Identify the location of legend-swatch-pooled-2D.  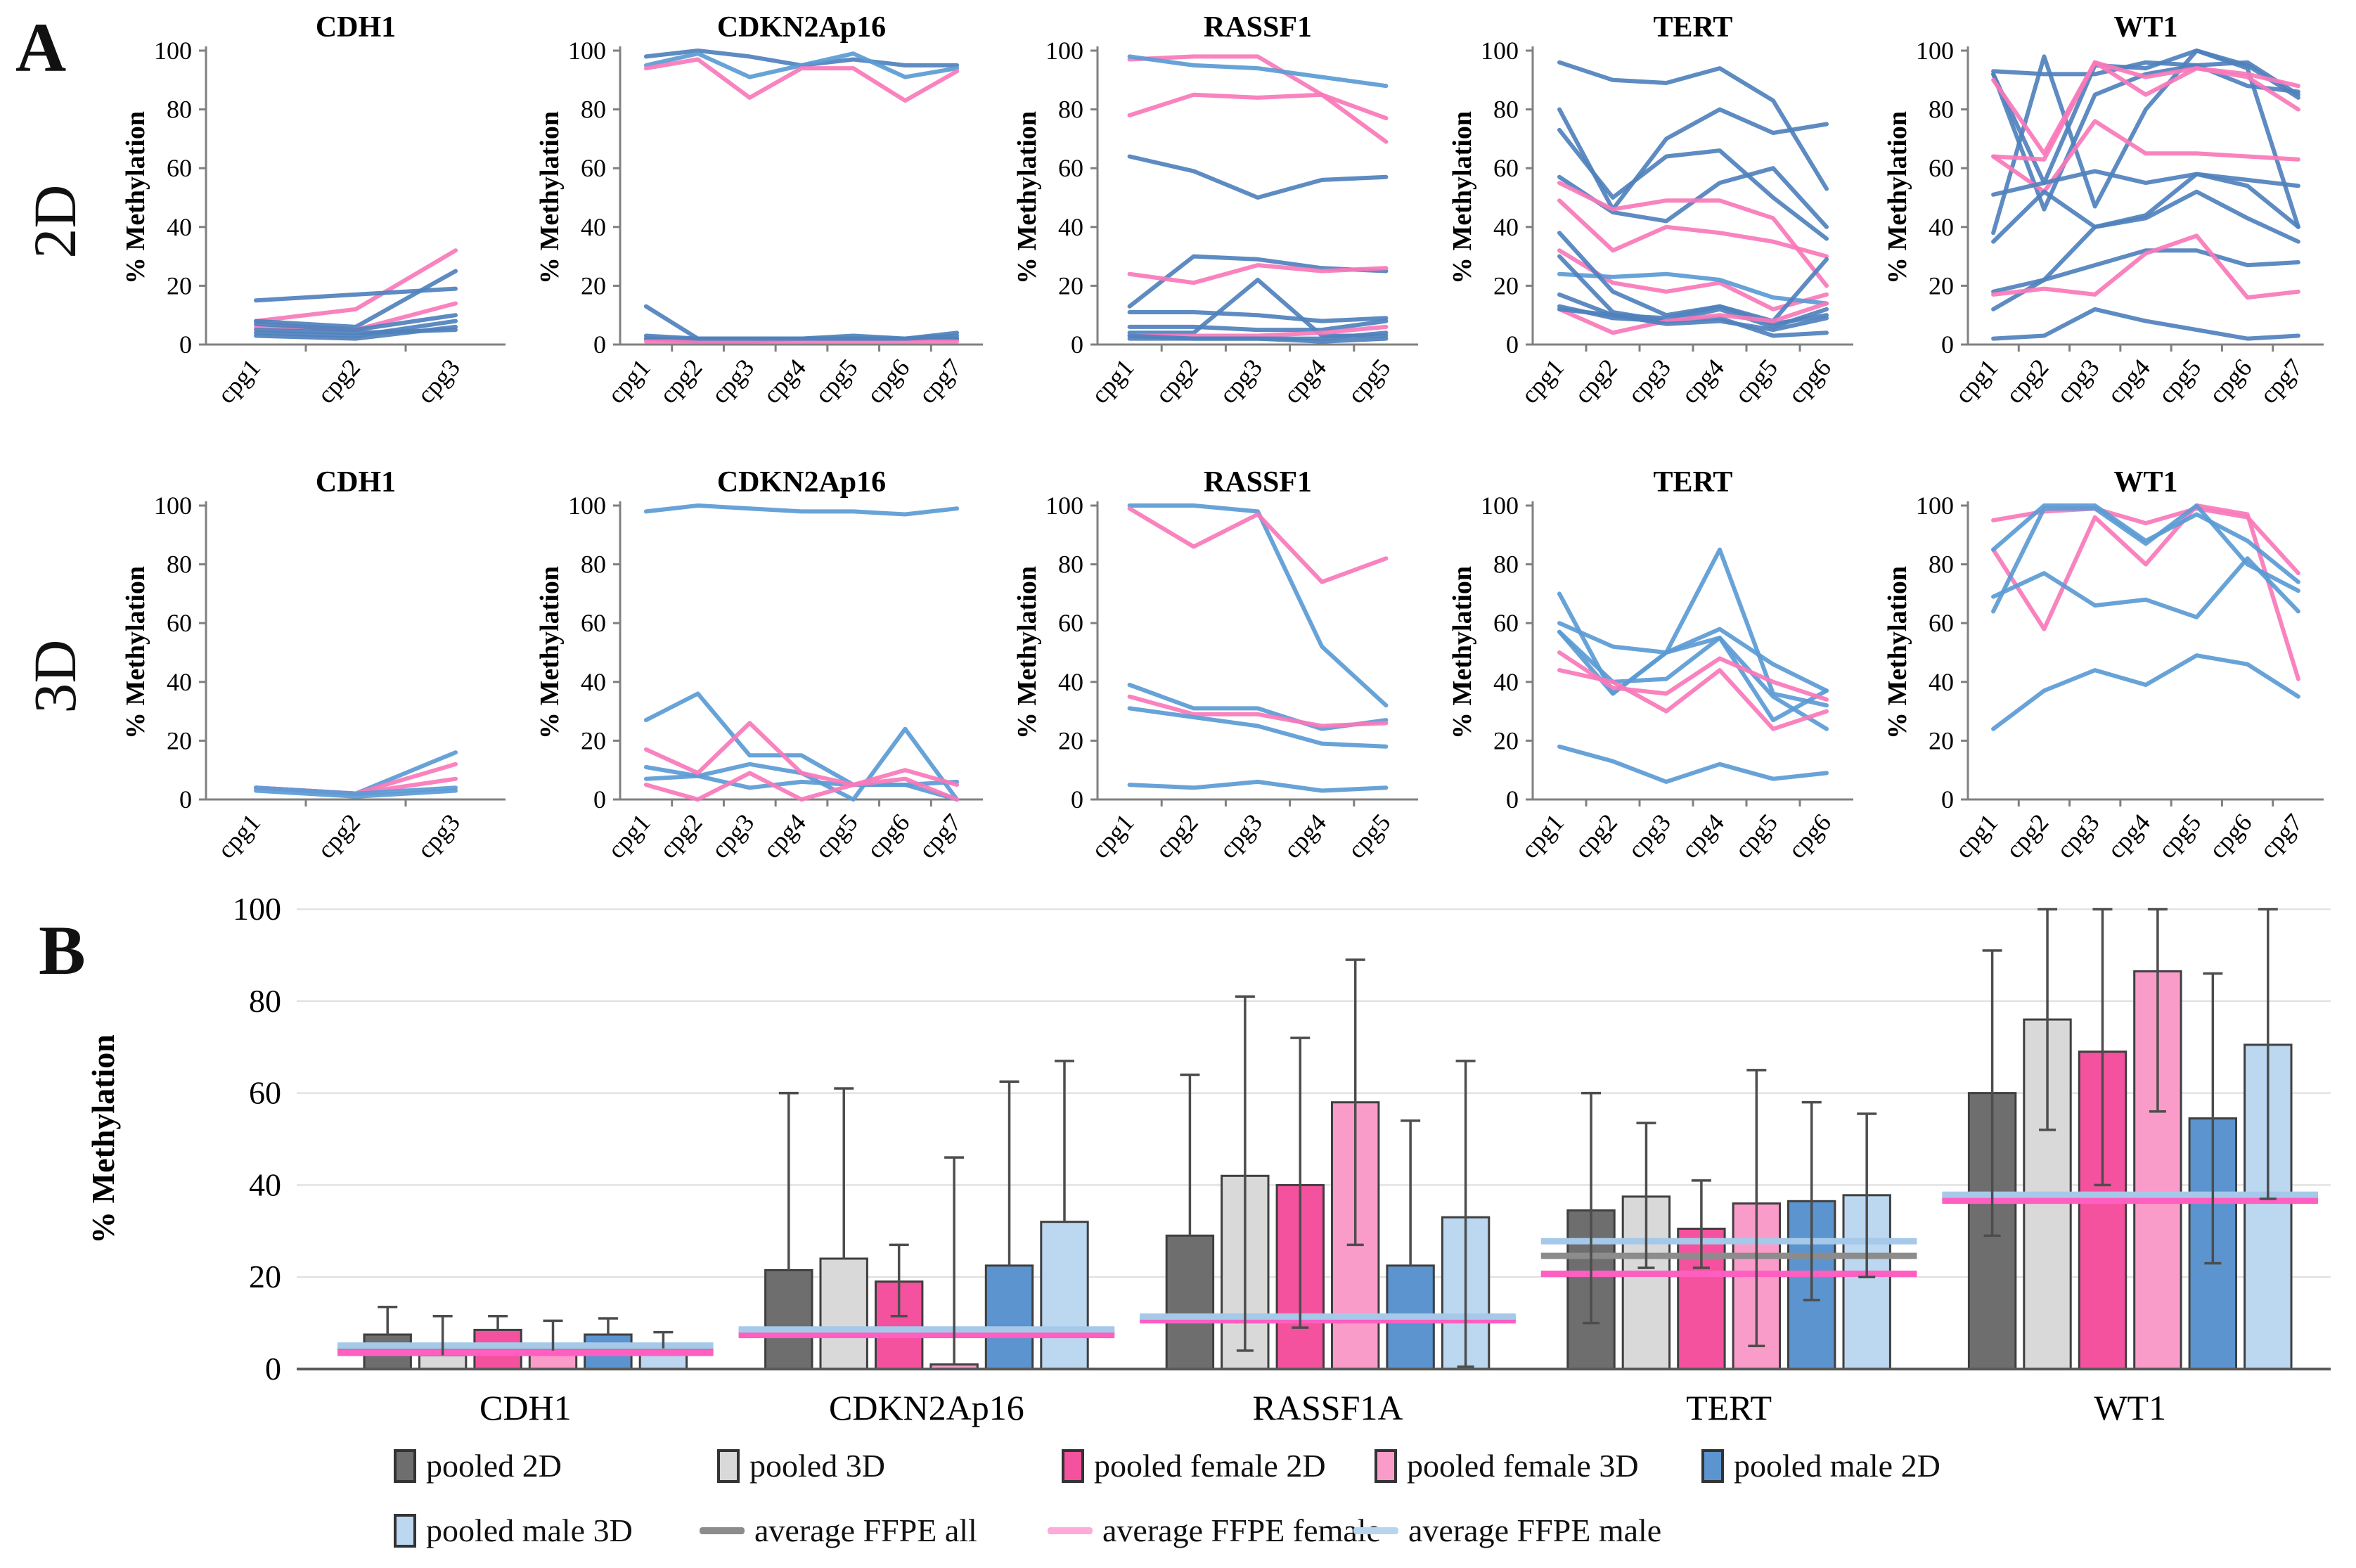
(405, 1465).